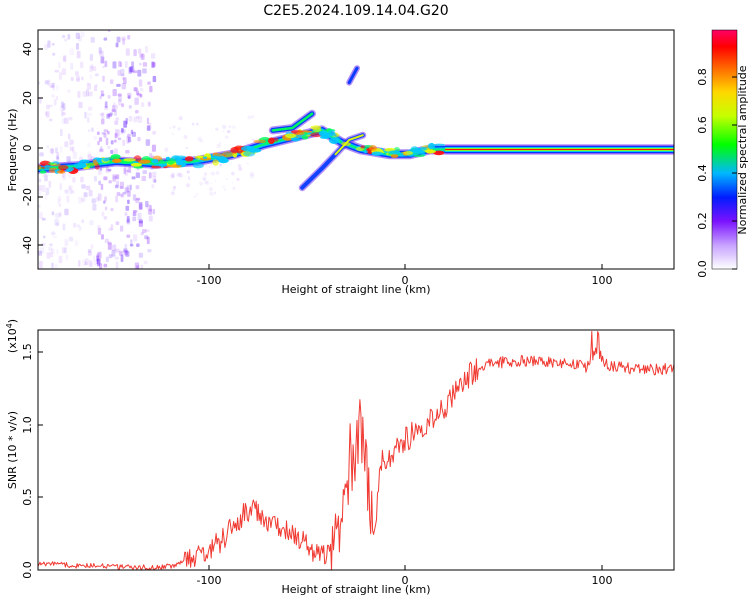 The width and height of the screenshot is (750, 600). What do you see at coordinates (27, 570) in the screenshot?
I see `snr-ytick-label-0: 0.0` at bounding box center [27, 570].